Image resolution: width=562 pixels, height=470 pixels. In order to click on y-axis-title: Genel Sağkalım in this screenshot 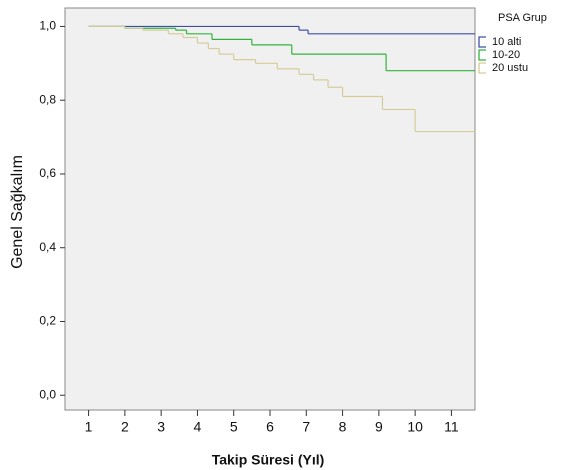, I will do `click(17, 212)`.